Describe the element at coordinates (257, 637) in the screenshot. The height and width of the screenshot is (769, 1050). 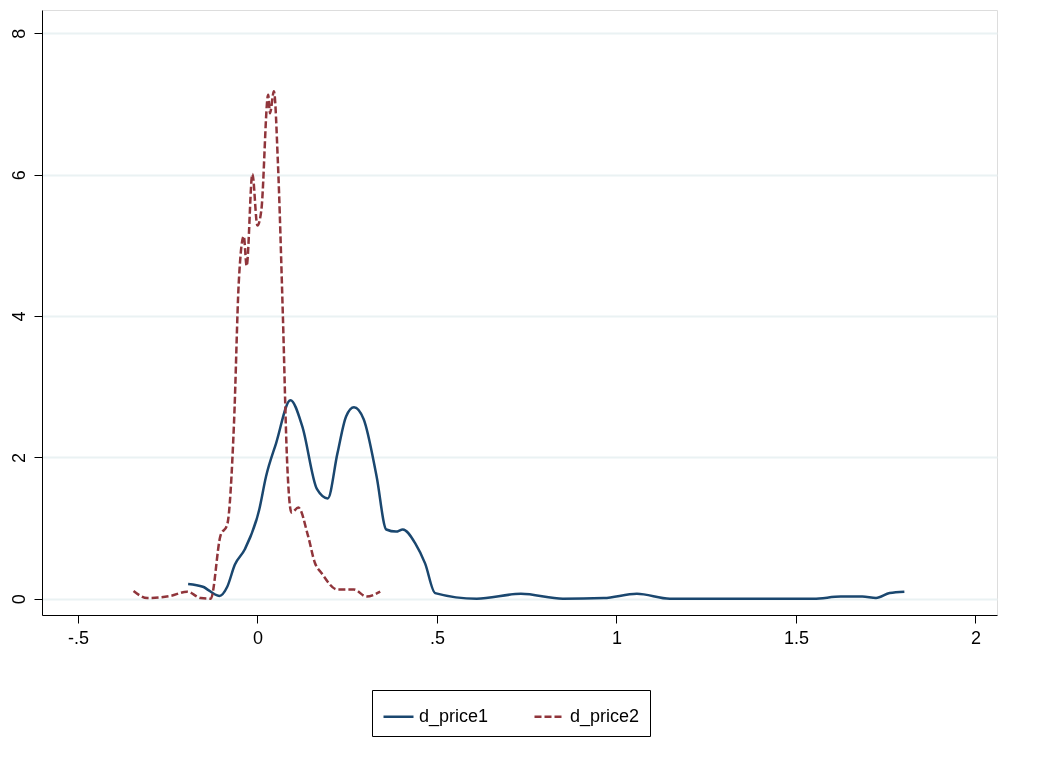
I see `x-tick-label: 0` at that location.